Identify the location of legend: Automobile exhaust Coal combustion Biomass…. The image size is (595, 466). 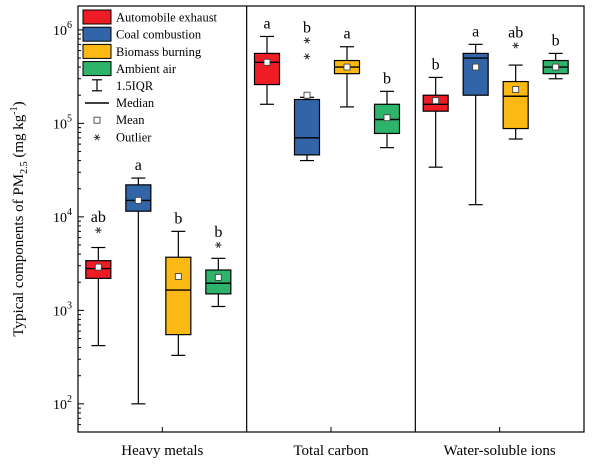
(150, 76).